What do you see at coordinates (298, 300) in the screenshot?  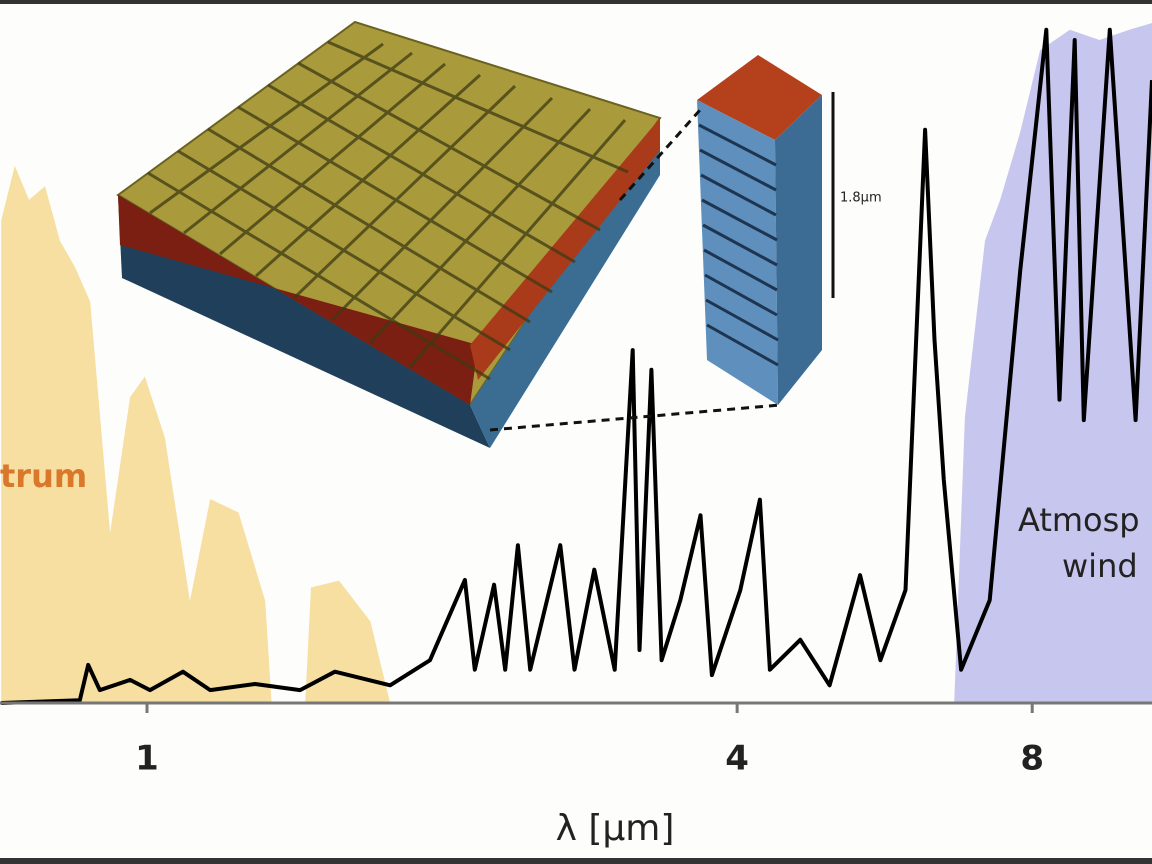 I see `array-front-red` at bounding box center [298, 300].